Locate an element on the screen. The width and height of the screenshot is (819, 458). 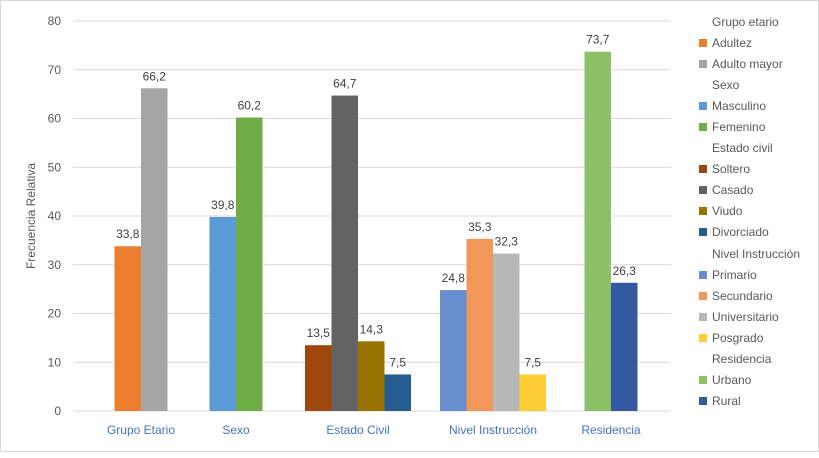
legend-group-header: Estado civil is located at coordinates (742, 148).